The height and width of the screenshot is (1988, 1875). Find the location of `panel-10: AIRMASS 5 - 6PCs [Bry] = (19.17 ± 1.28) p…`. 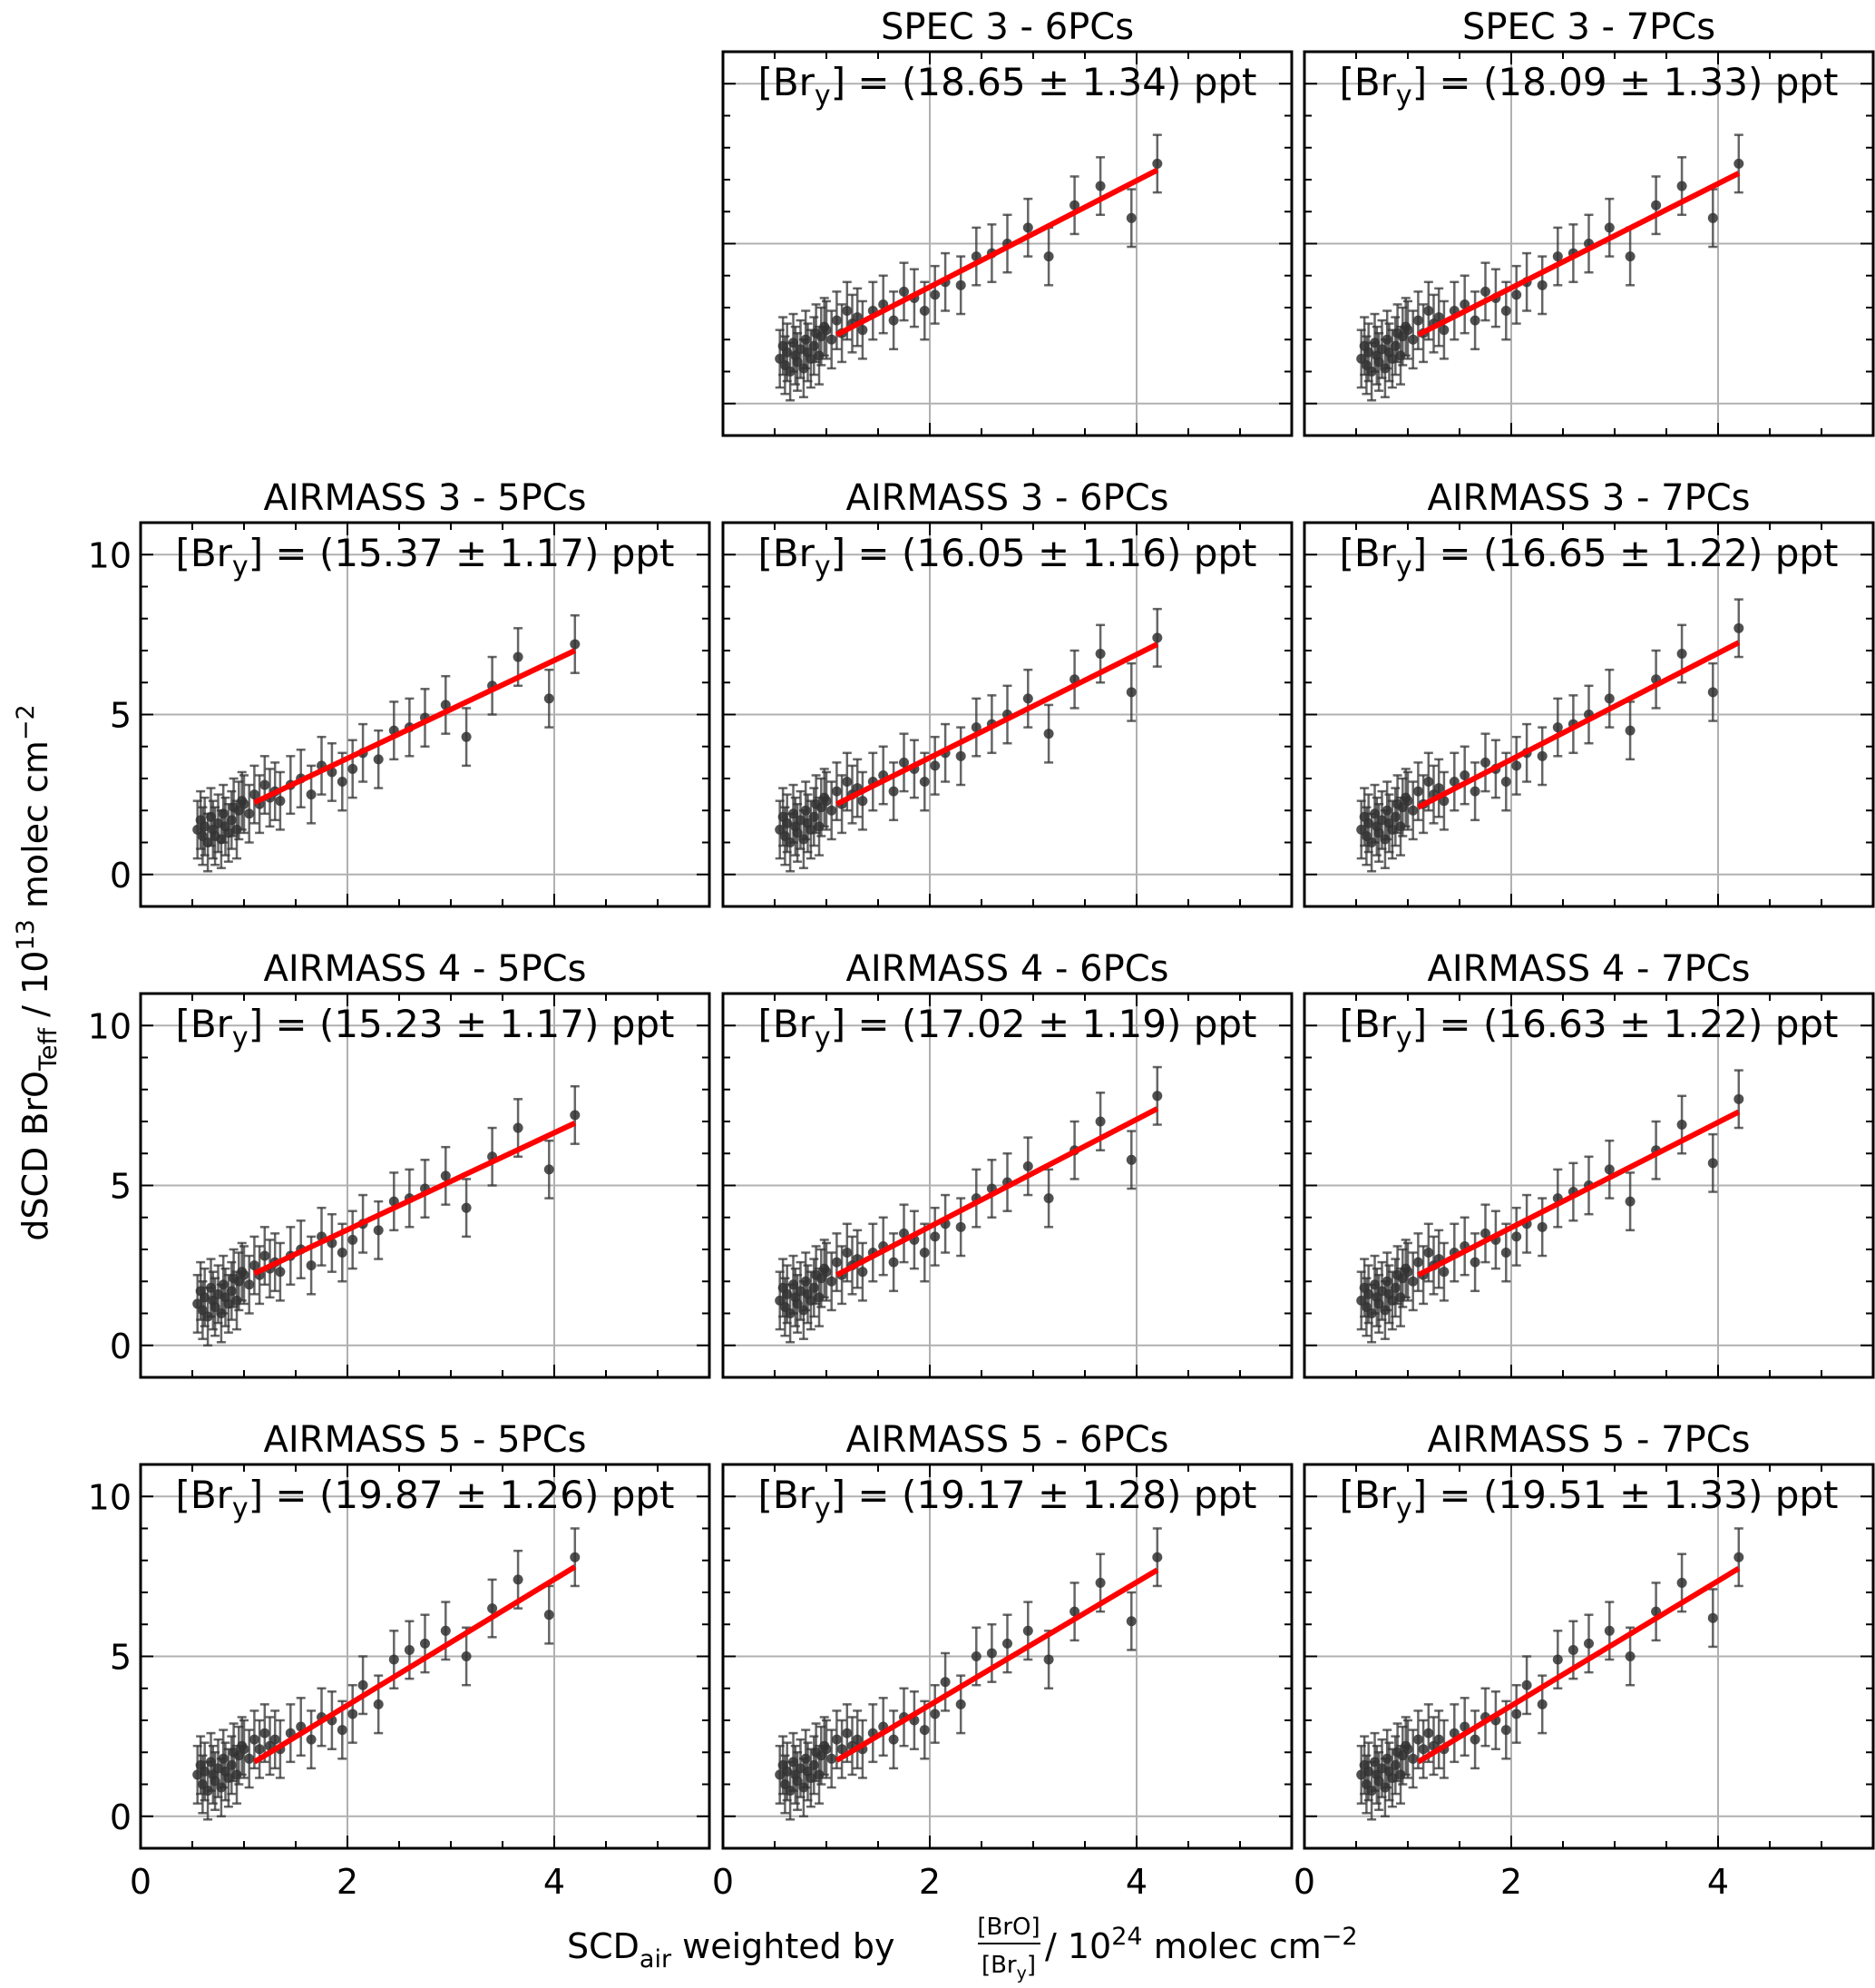

panel-10: AIRMASS 5 - 6PCs [Bry] = (19.17 ± 1.28) p… is located at coordinates (1003, 1660).